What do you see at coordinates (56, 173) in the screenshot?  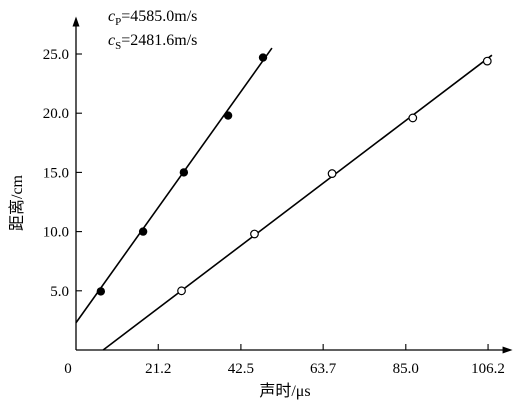 I see `y-tick-label: 15.0` at bounding box center [56, 173].